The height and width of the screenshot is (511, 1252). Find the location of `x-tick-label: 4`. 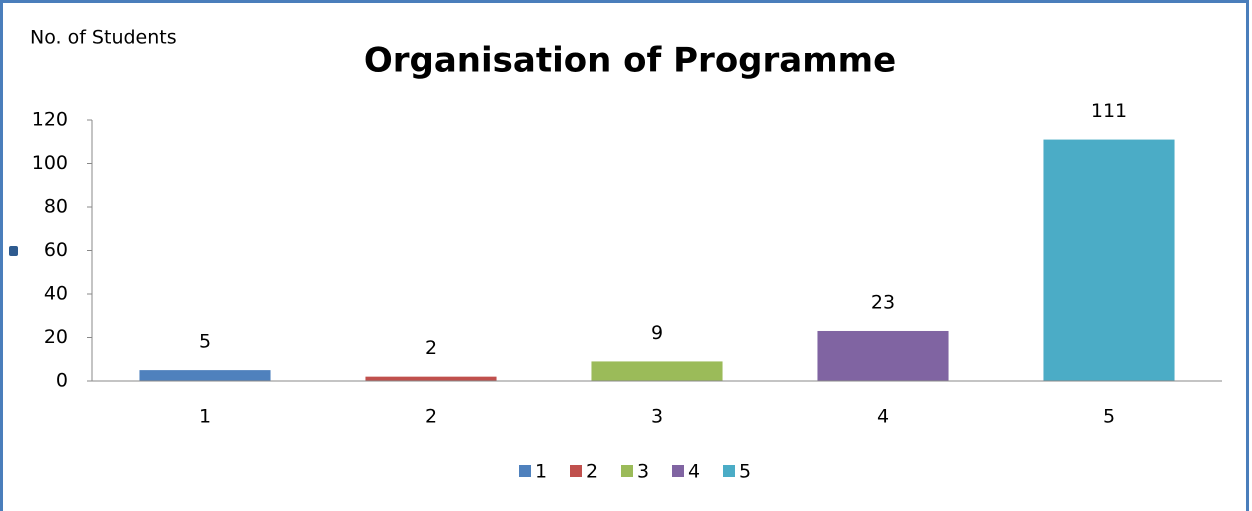

x-tick-label: 4 is located at coordinates (883, 417).